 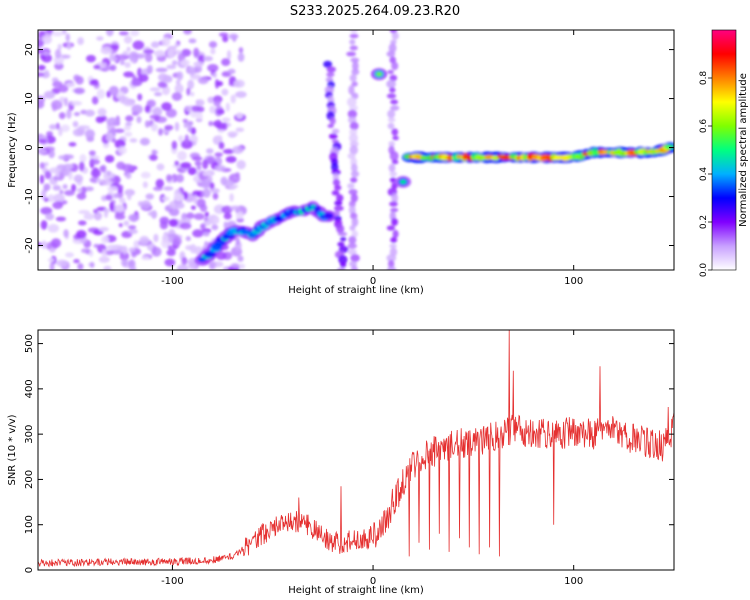 What do you see at coordinates (373, 281) in the screenshot?
I see `x-tick-label: 0` at bounding box center [373, 281].